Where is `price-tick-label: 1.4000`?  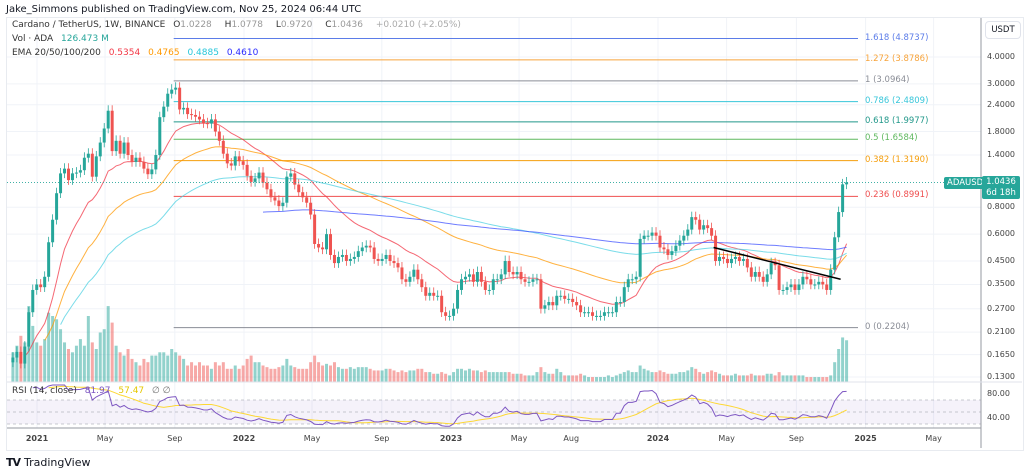
price-tick-label: 1.4000 is located at coordinates (1001, 155).